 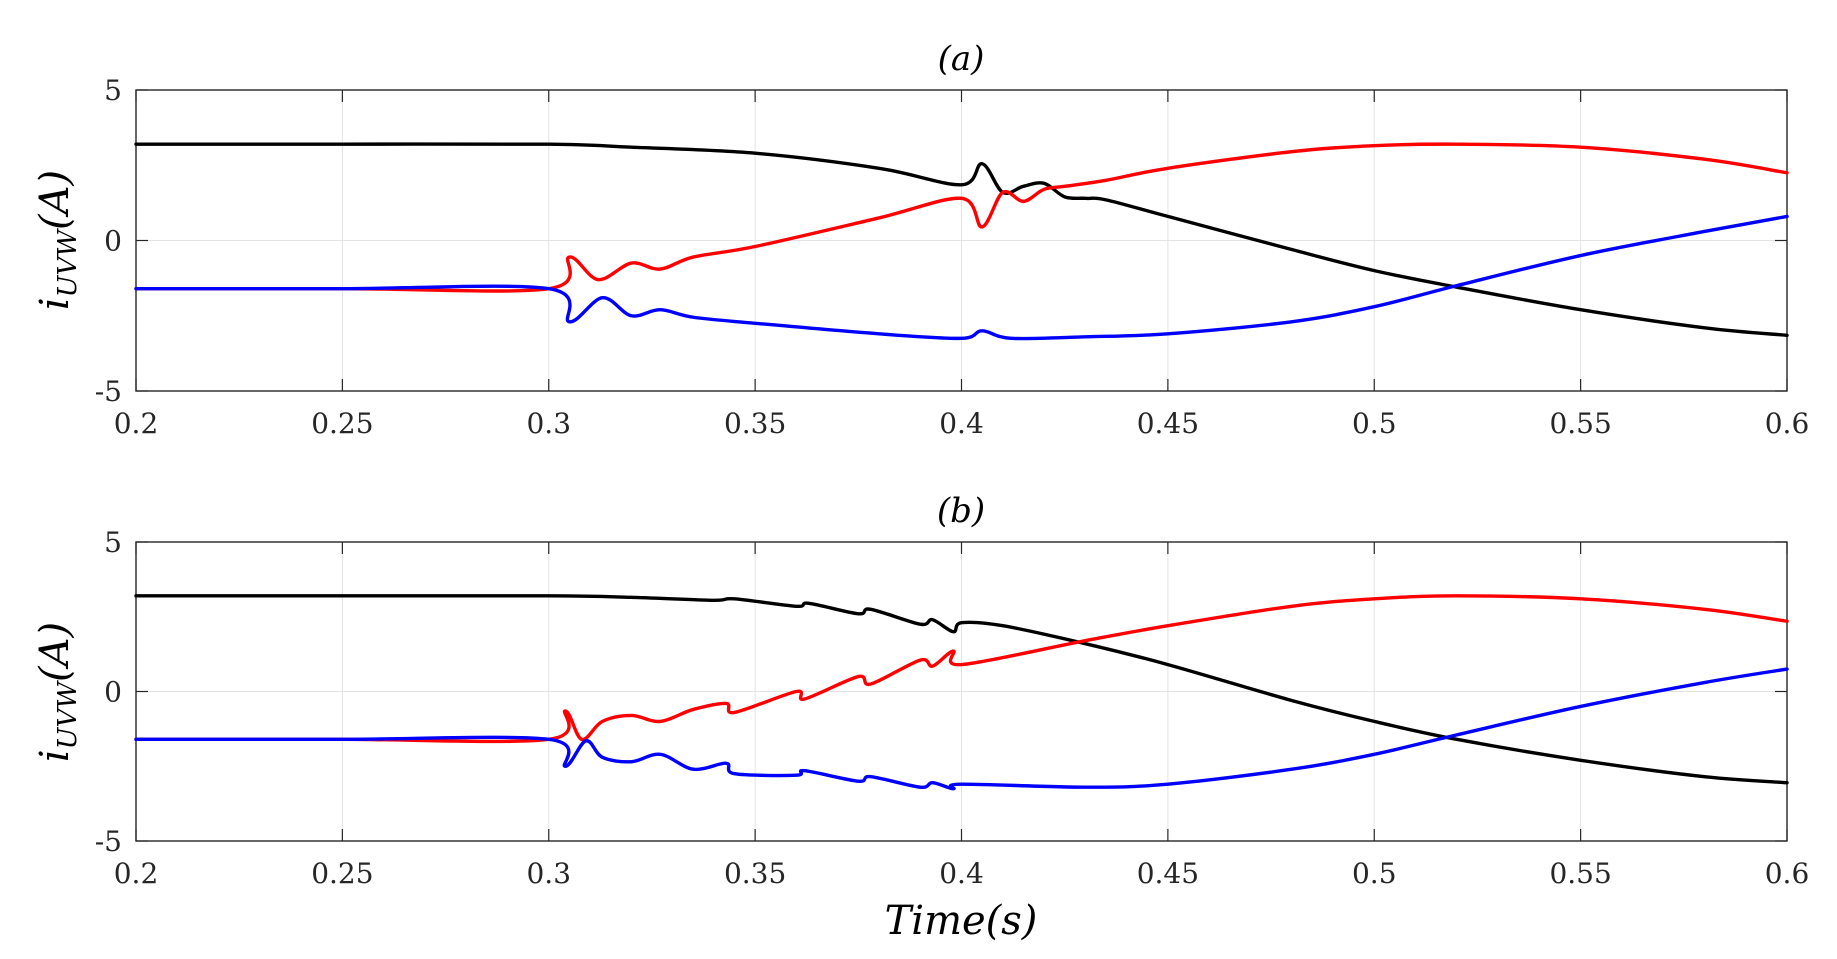 I want to click on panel-a-x-tick-label: 0.5, so click(x=1374, y=423).